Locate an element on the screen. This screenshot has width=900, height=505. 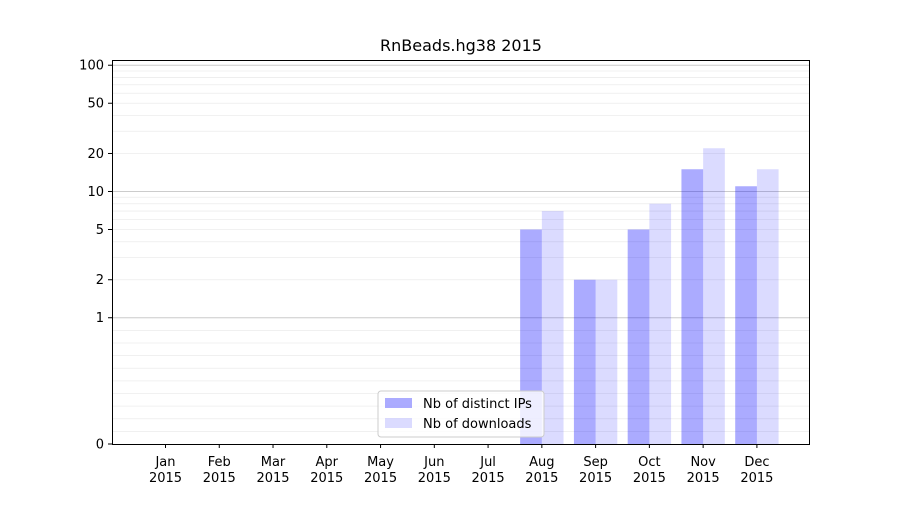
legend-label: Nb of downloads is located at coordinates (477, 424).